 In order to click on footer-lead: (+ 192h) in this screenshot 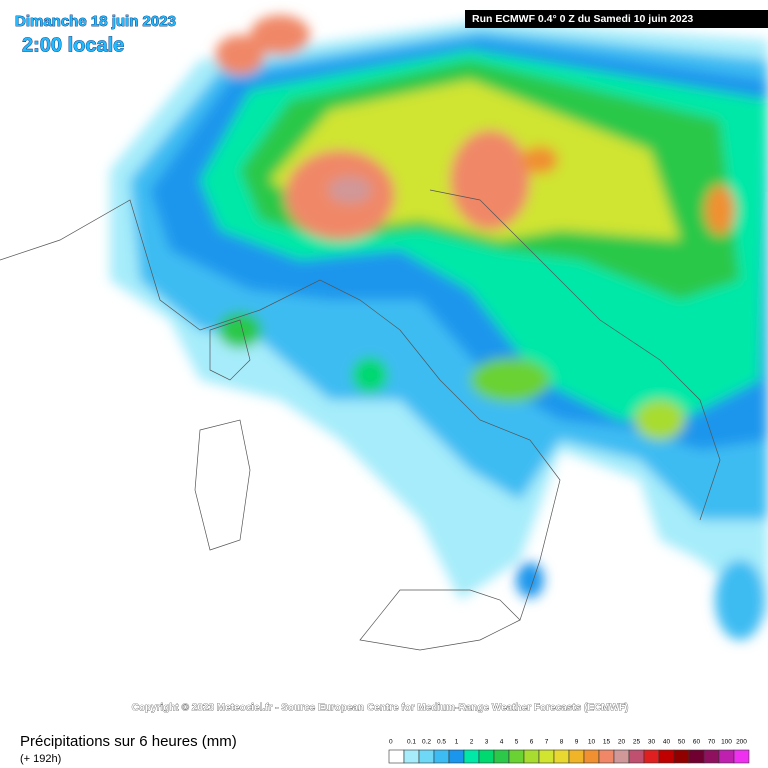, I will do `click(40, 759)`.